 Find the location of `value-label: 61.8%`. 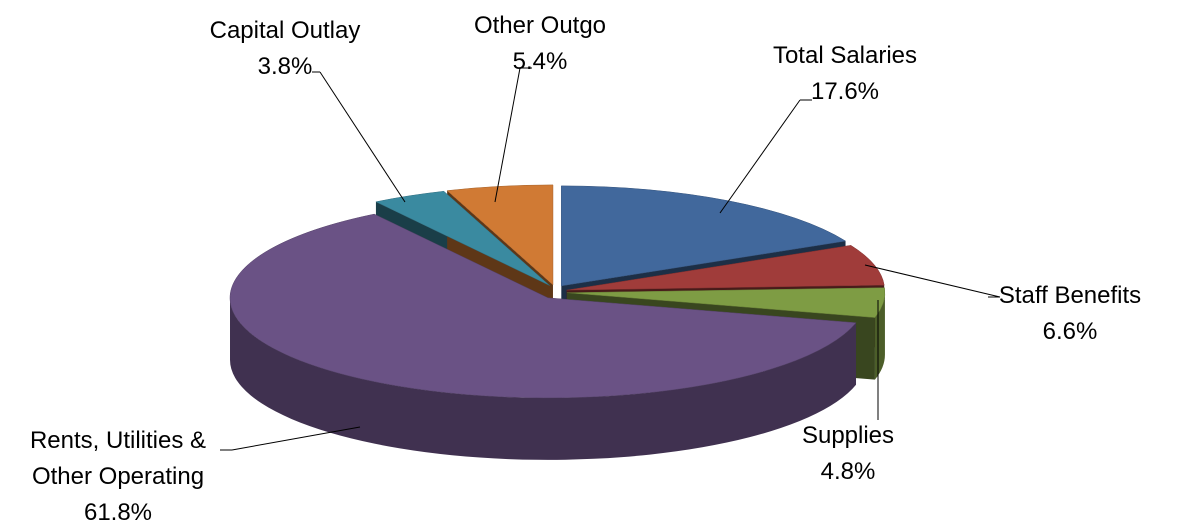

value-label: 61.8% is located at coordinates (118, 512).